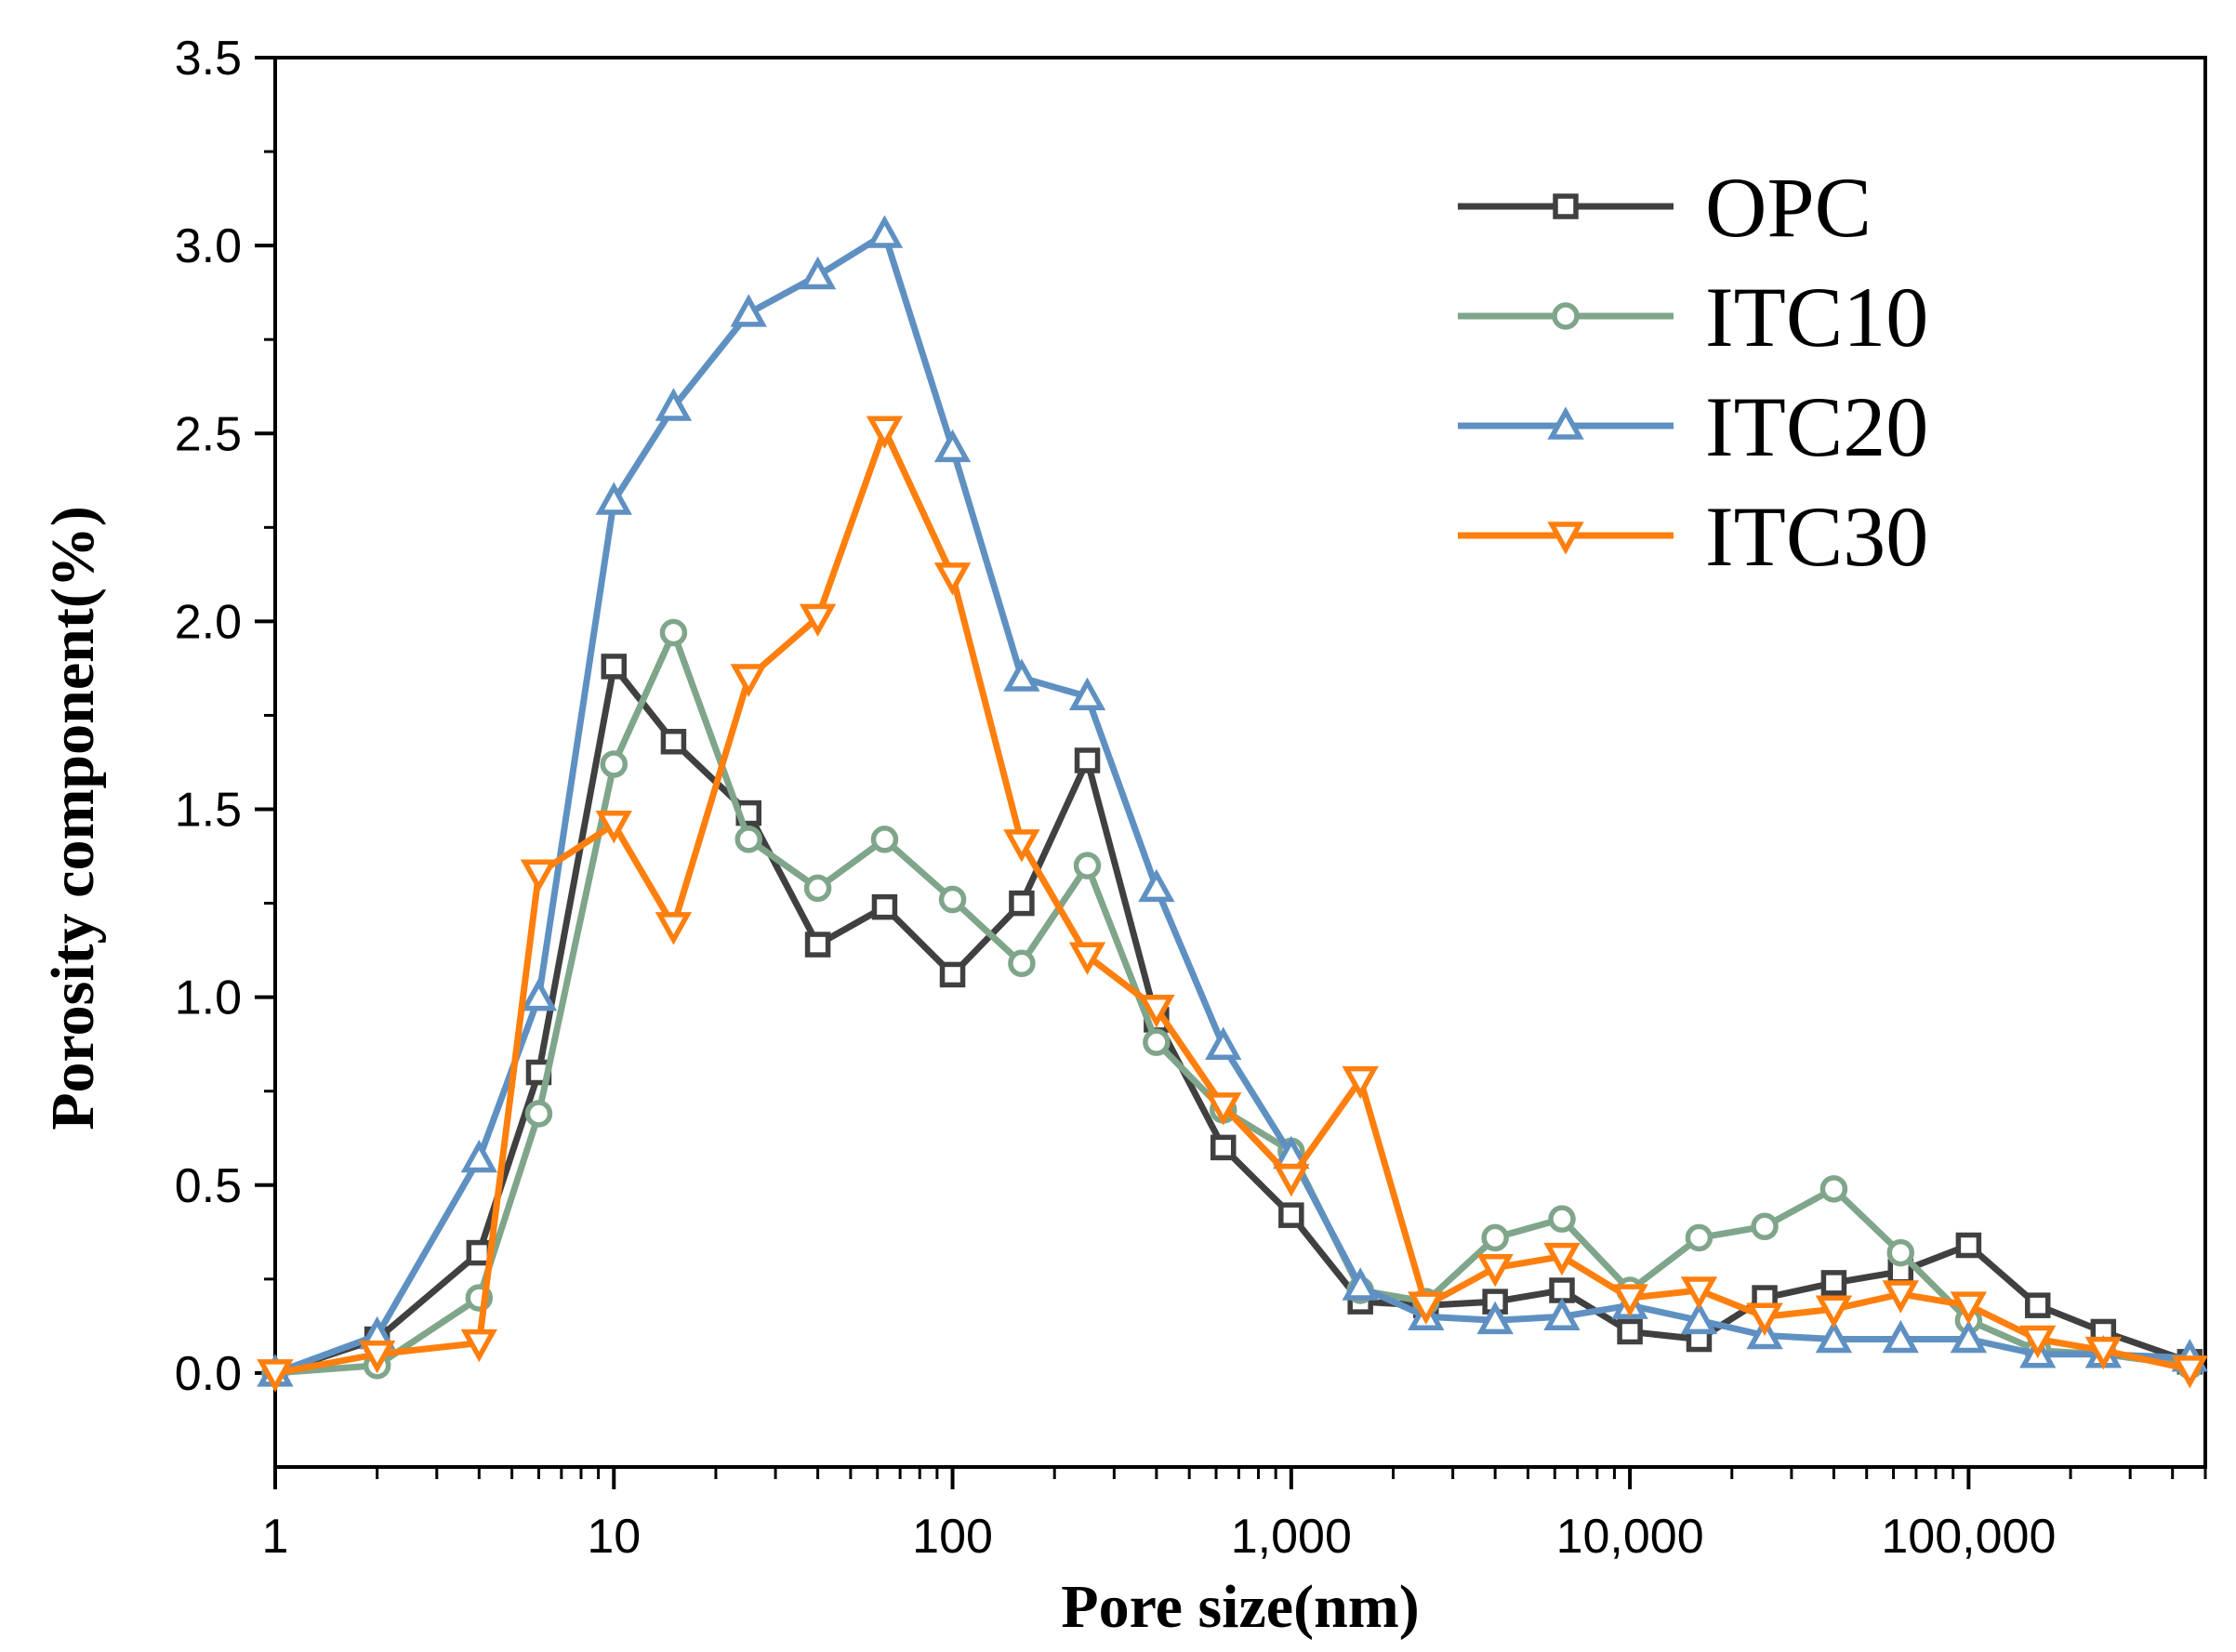 This screenshot has height=1652, width=2236. Describe the element at coordinates (1693, 426) in the screenshot. I see `legend-item-itc20: ITC20` at that location.